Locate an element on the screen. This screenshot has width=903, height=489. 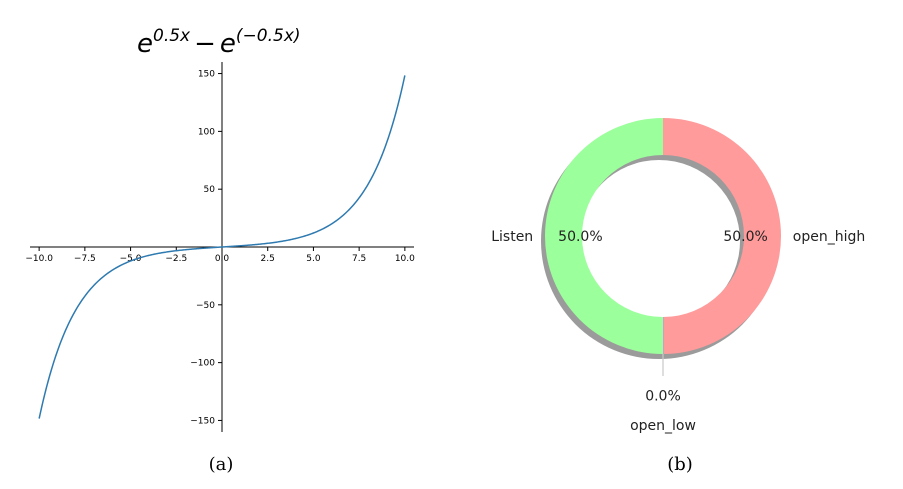
title-exponent-1: 0.5x is located at coordinates (172, 36).